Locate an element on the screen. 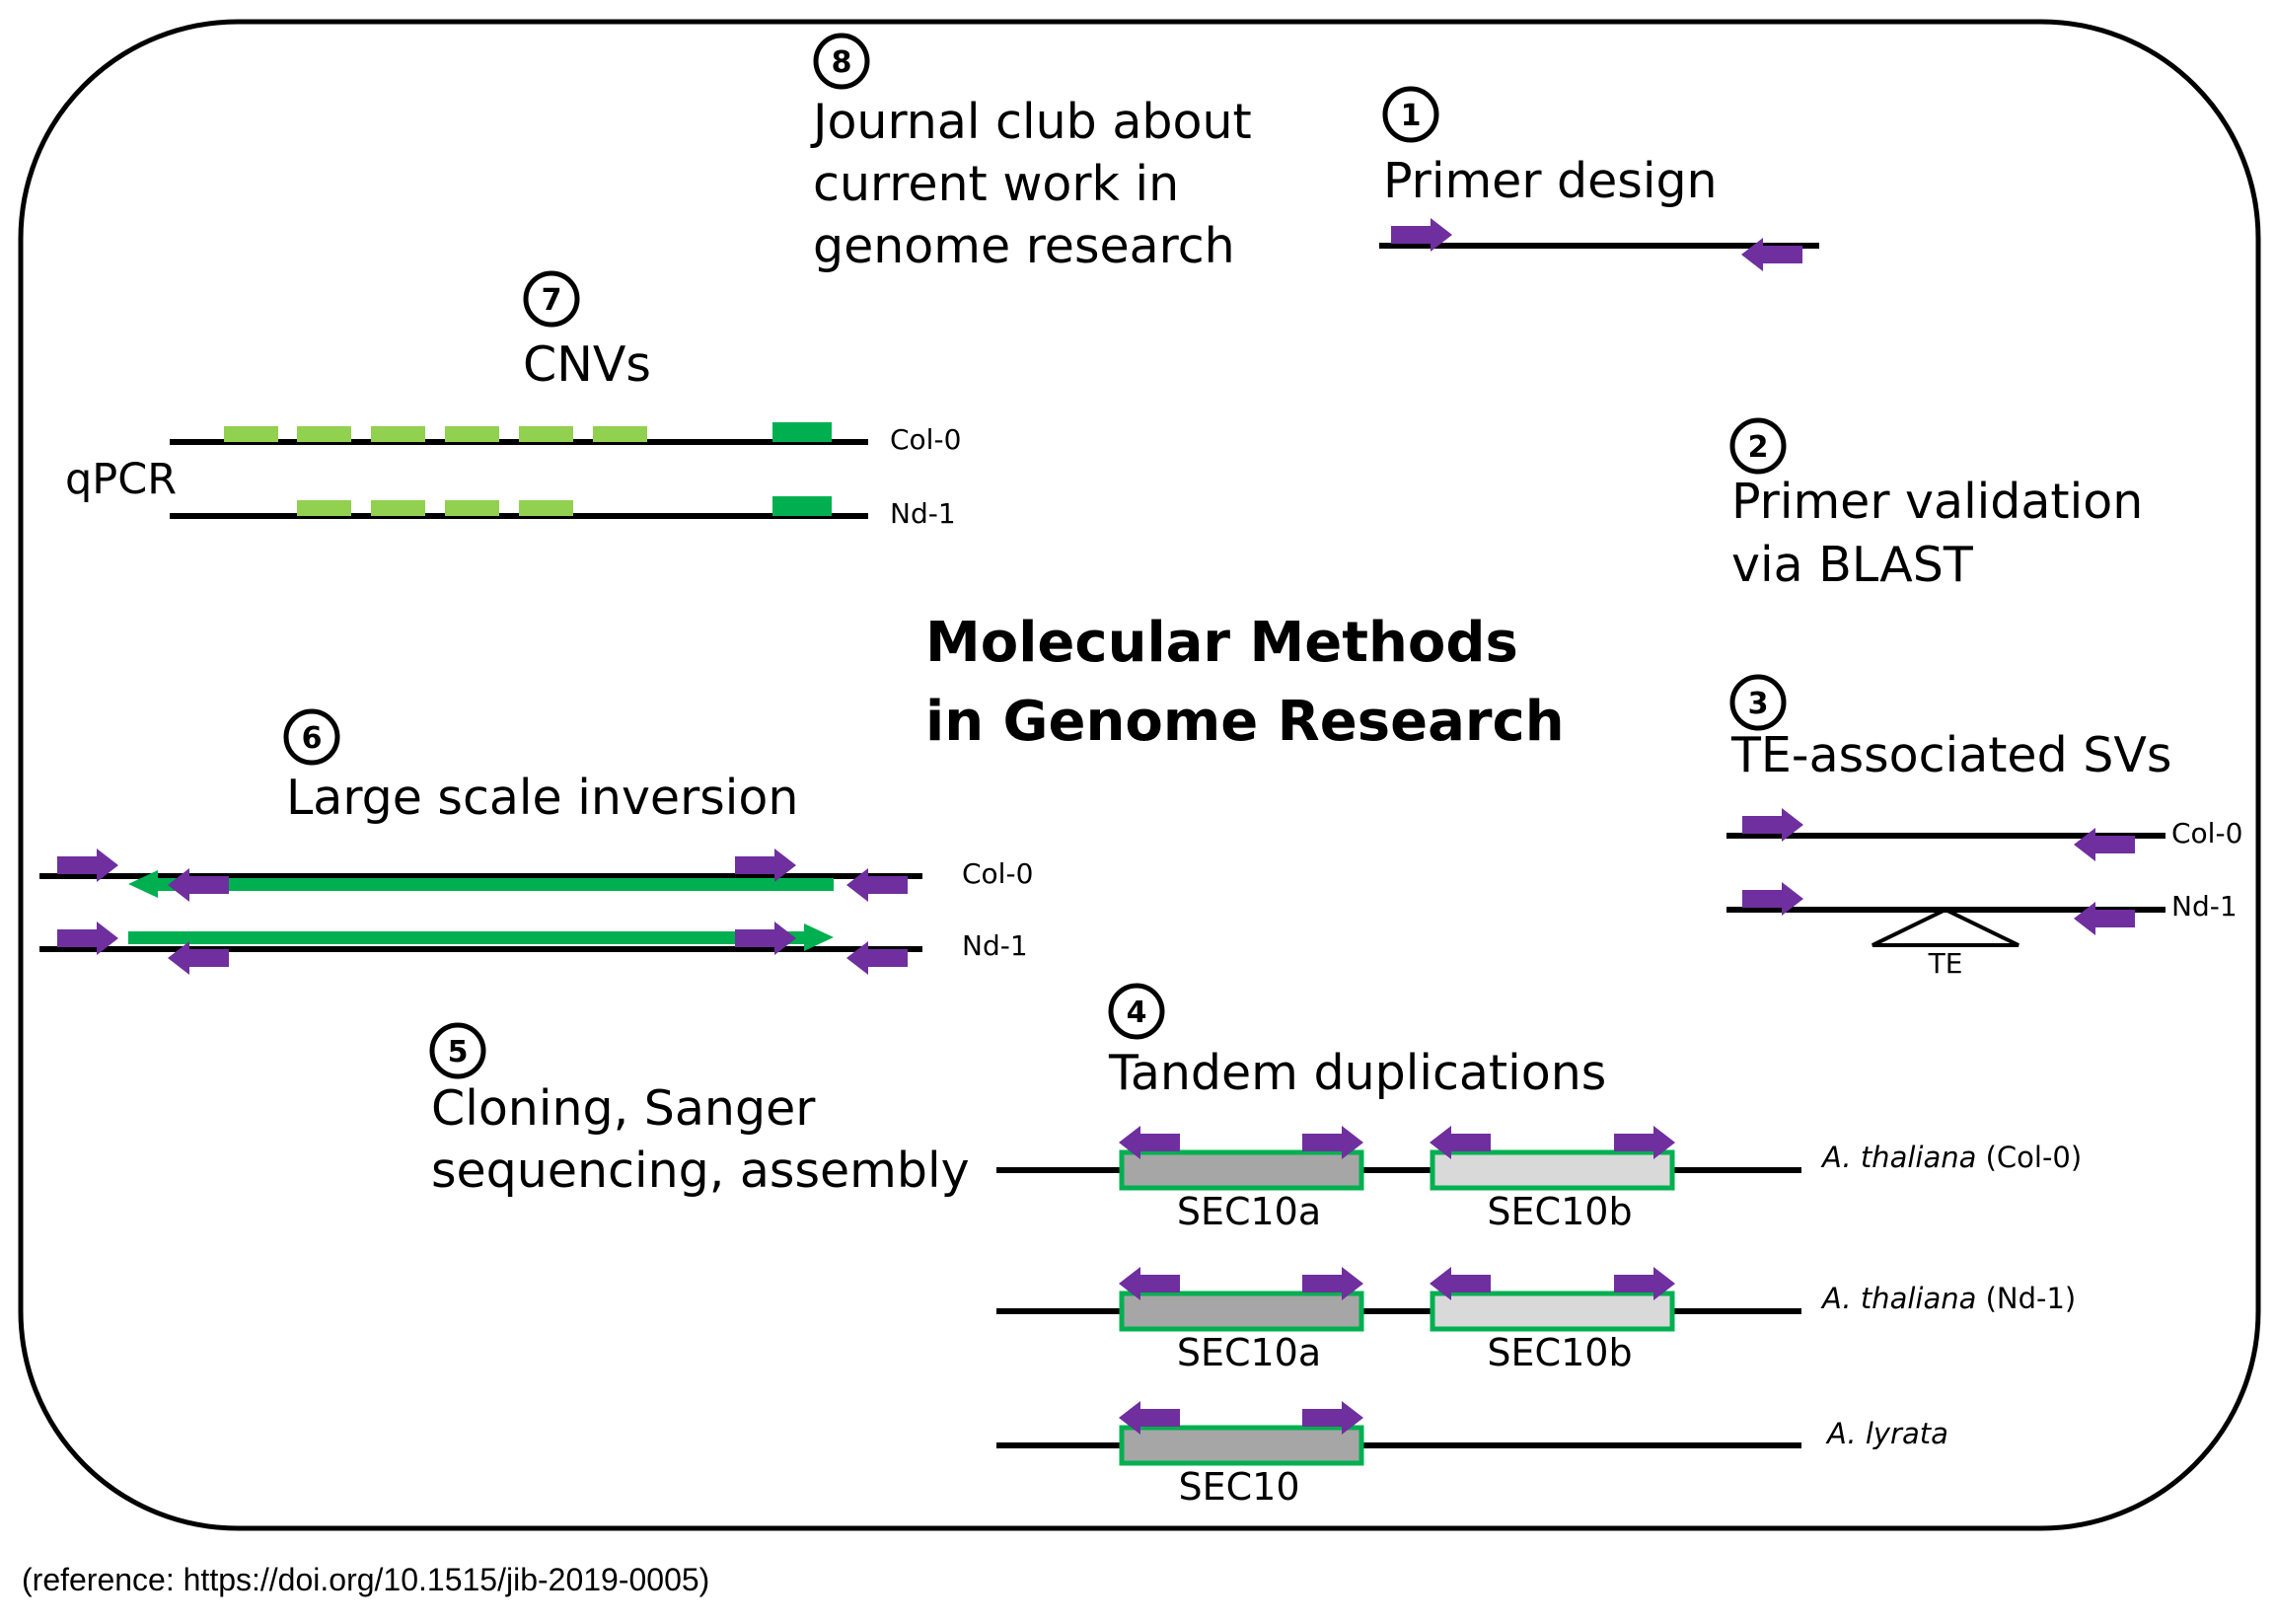  tandem-row: SEC10a SEC10b A. thaliana (Col-0) is located at coordinates (1539, 1179).